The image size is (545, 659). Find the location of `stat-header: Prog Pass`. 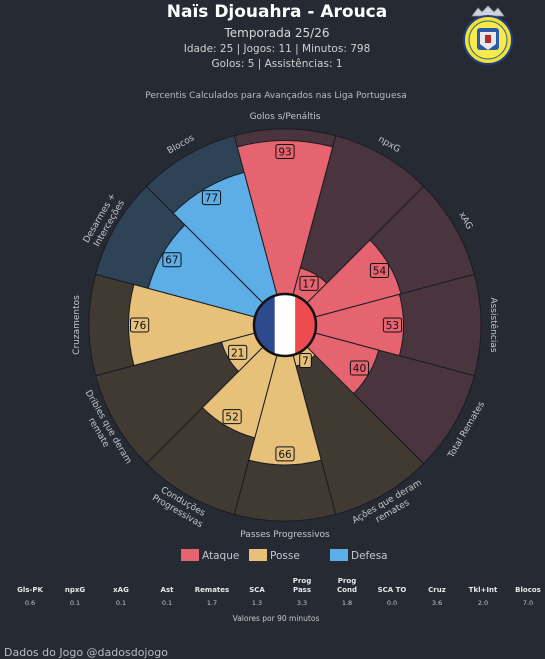

stat-header: Prog Pass is located at coordinates (302, 585).